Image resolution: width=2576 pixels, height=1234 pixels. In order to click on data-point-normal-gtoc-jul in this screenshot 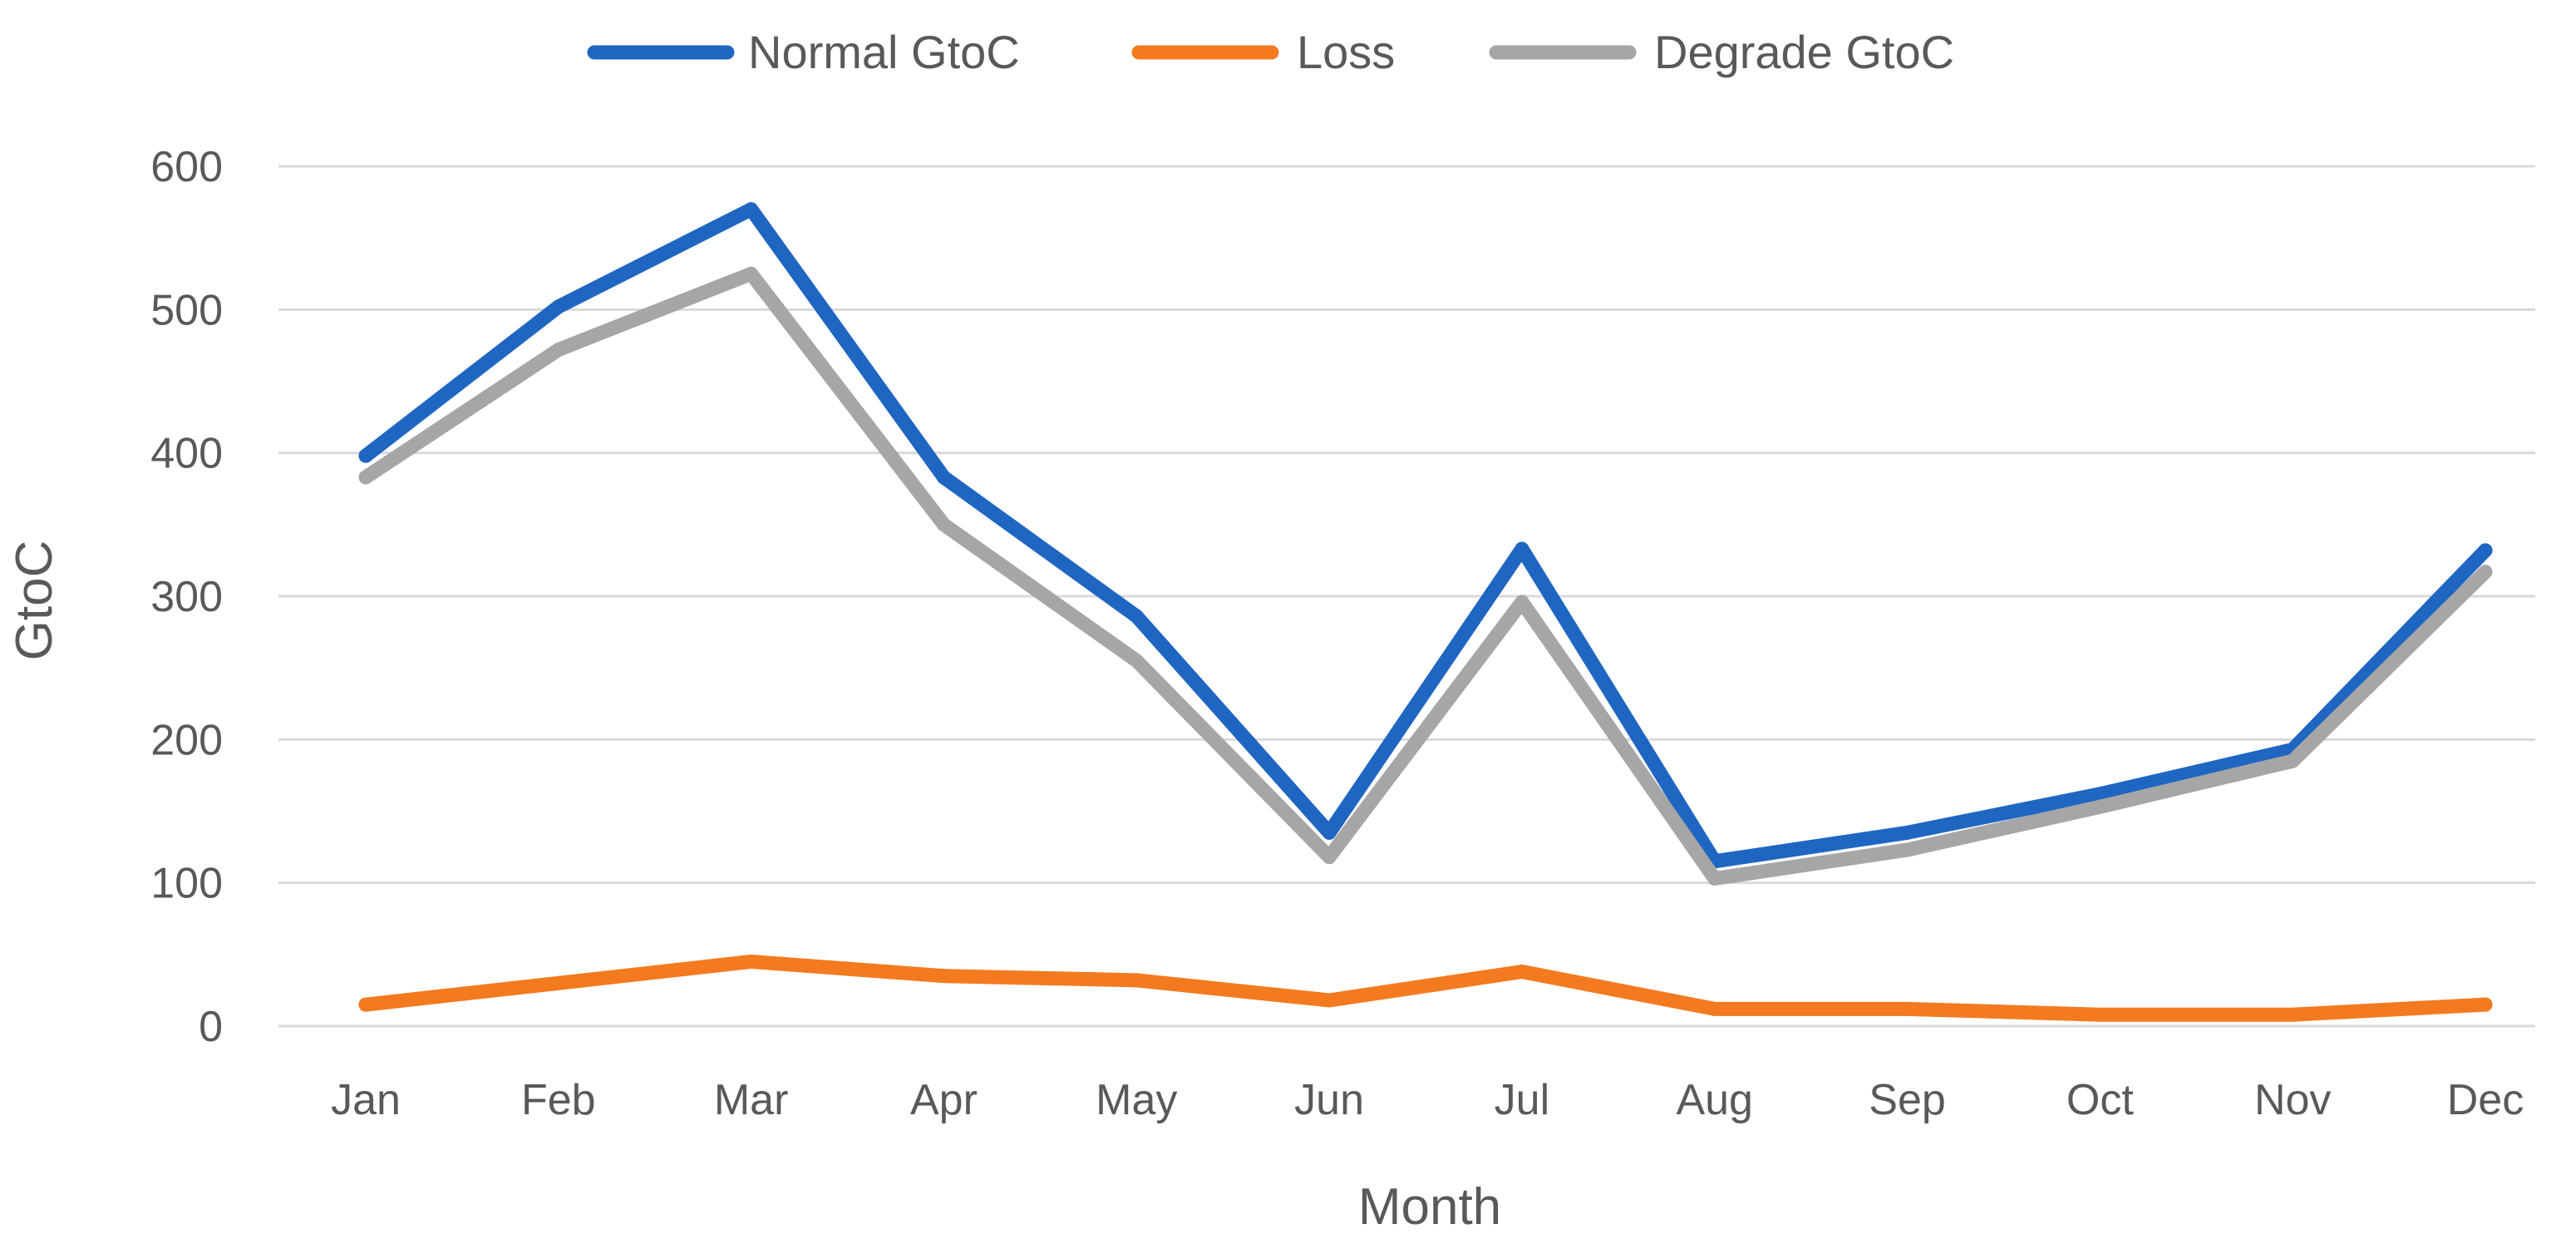, I will do `click(1522, 549)`.